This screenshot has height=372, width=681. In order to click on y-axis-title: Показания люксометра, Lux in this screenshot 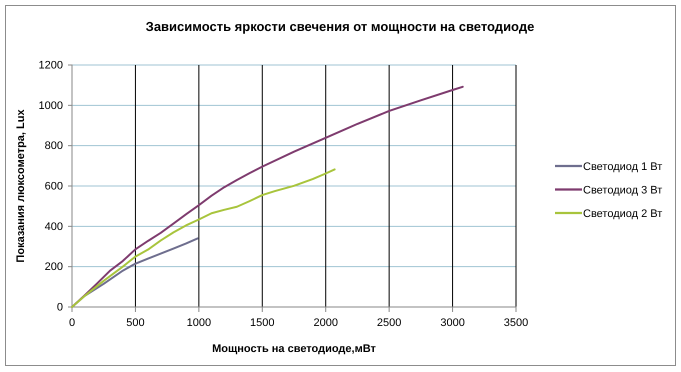, I will do `click(21, 185)`.